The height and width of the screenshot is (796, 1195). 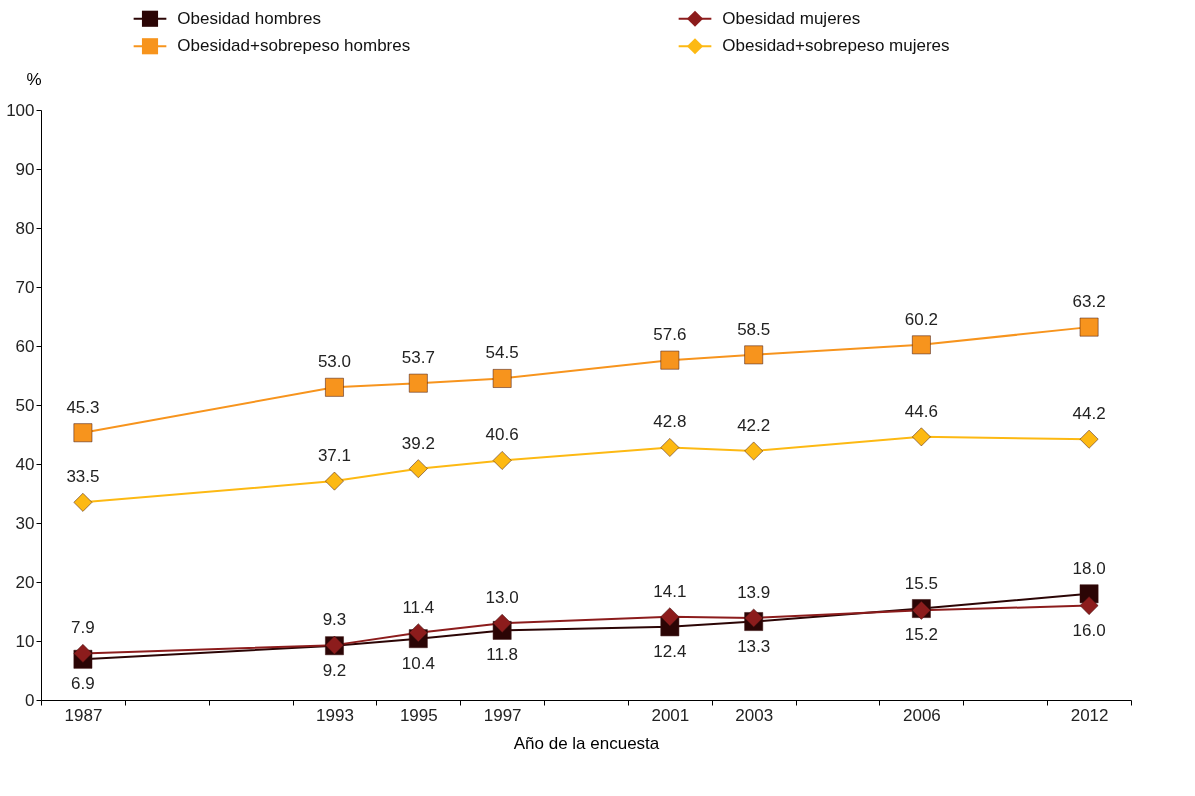 What do you see at coordinates (754, 646) in the screenshot?
I see `data-label: 13.3` at bounding box center [754, 646].